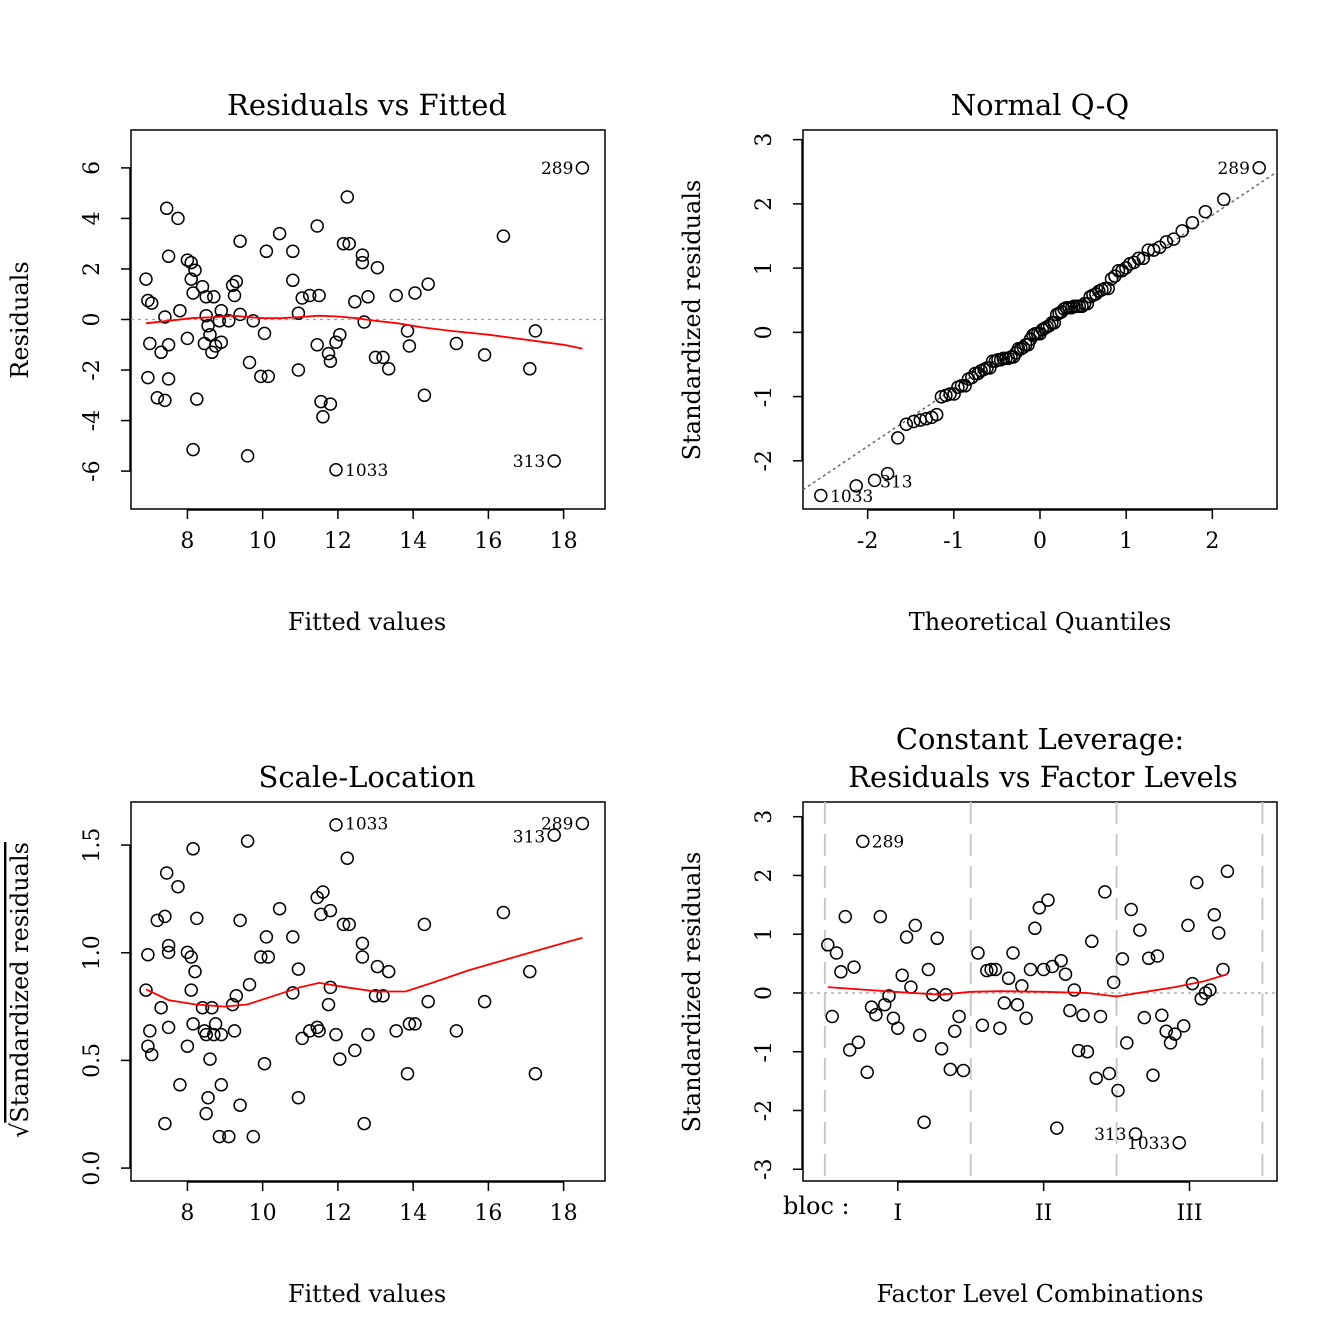  What do you see at coordinates (557, 169) in the screenshot?
I see `point-label: 289` at bounding box center [557, 169].